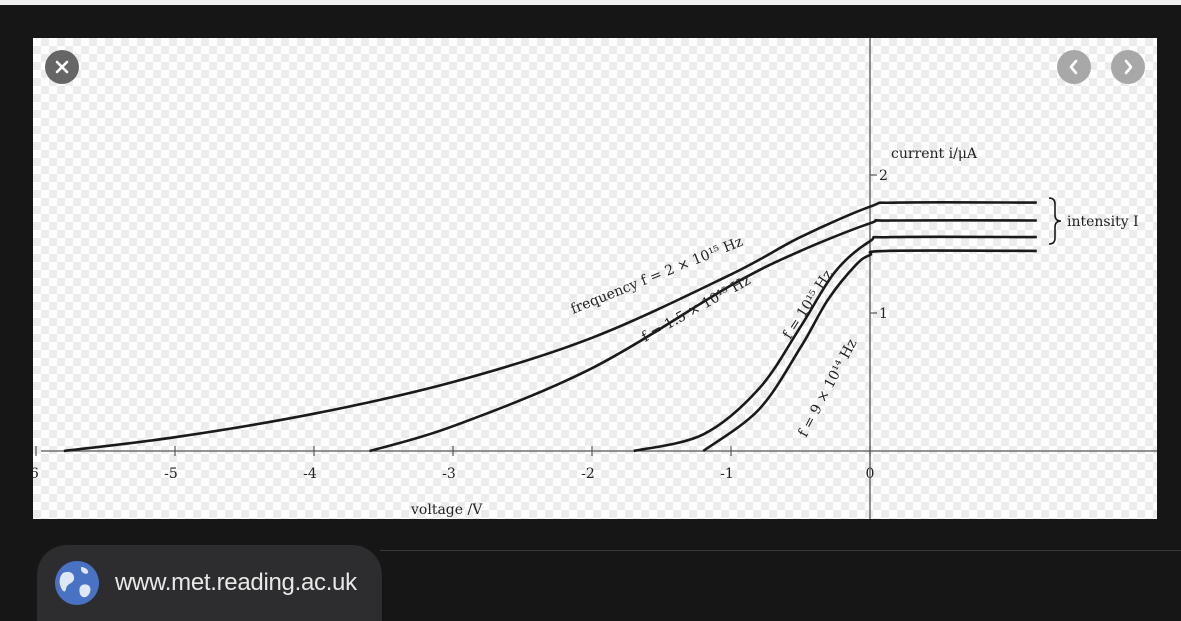 The width and height of the screenshot is (1181, 621). Describe the element at coordinates (590, 2) in the screenshot. I see `top-edge` at that location.